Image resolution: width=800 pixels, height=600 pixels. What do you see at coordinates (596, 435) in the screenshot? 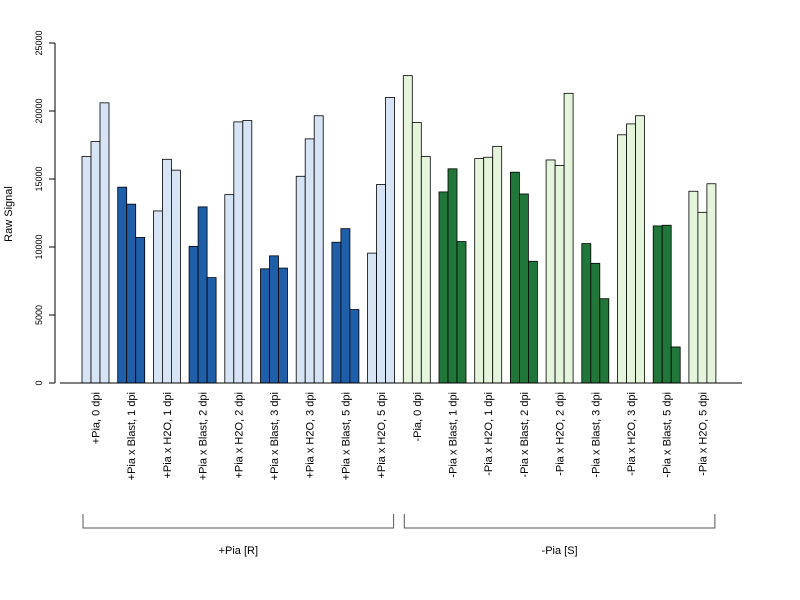
I see `category-label: -Pia x Blast, 3 dpi` at bounding box center [596, 435].